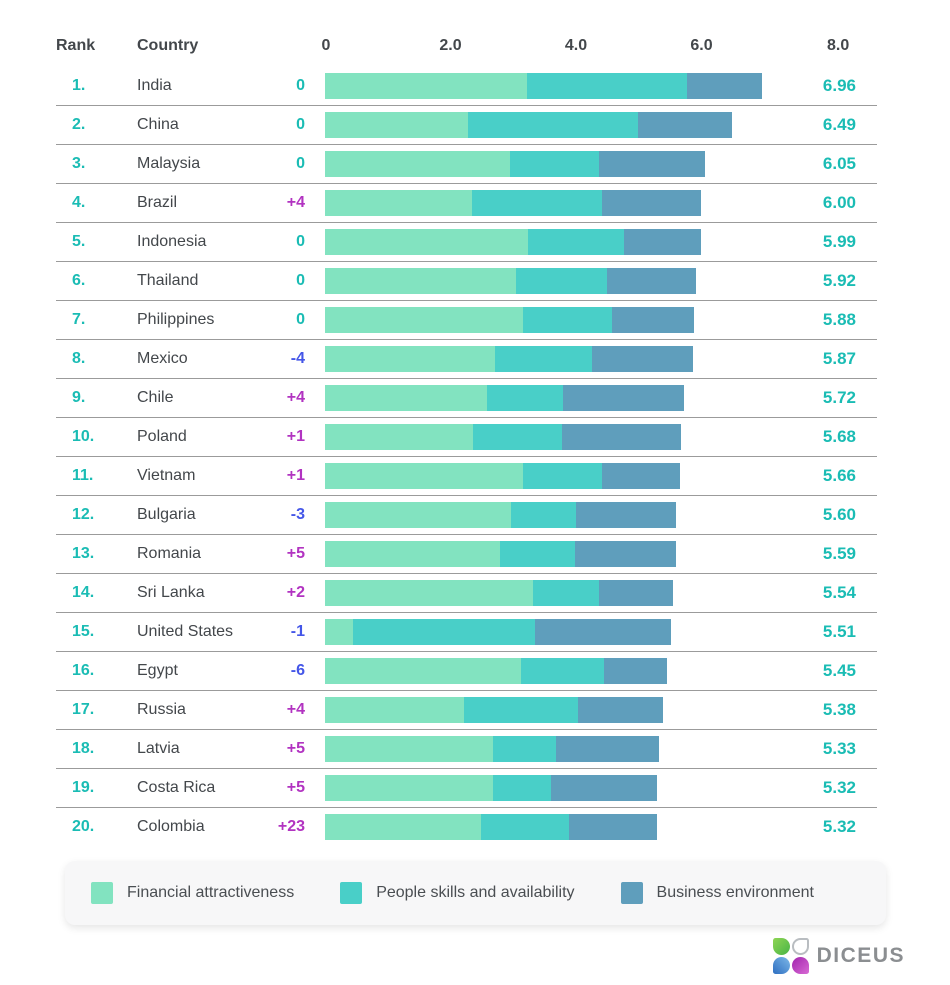 This screenshot has height=985, width=950. Describe the element at coordinates (83, 670) in the screenshot. I see `rank-number: 16.` at that location.